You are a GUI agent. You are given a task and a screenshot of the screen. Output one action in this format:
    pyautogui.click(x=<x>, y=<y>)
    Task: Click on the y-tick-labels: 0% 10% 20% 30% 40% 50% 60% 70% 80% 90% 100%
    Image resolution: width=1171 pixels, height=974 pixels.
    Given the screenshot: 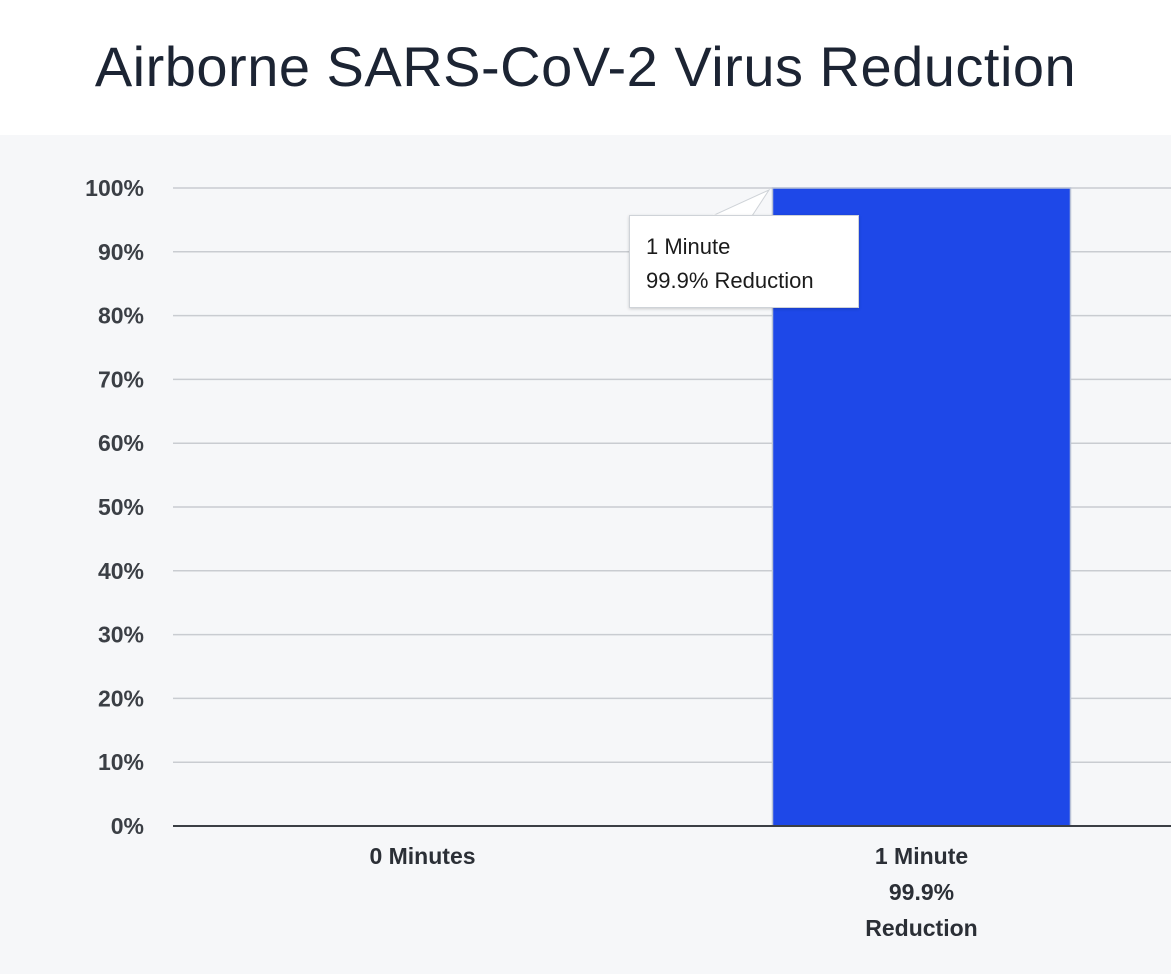 What is the action you would take?
    pyautogui.click(x=114, y=507)
    